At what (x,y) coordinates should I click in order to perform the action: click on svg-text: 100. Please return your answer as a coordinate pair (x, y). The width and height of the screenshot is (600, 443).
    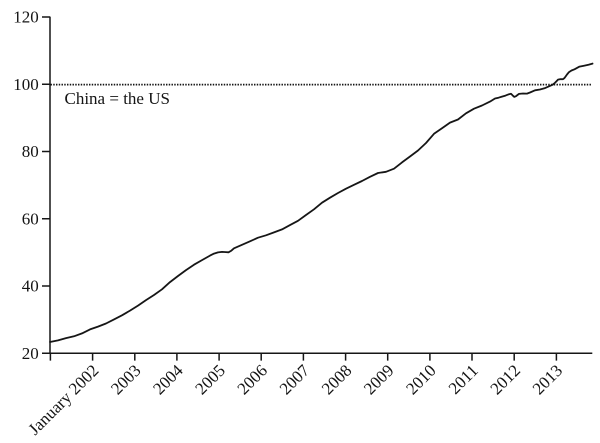
    Looking at the image, I should click on (26, 84).